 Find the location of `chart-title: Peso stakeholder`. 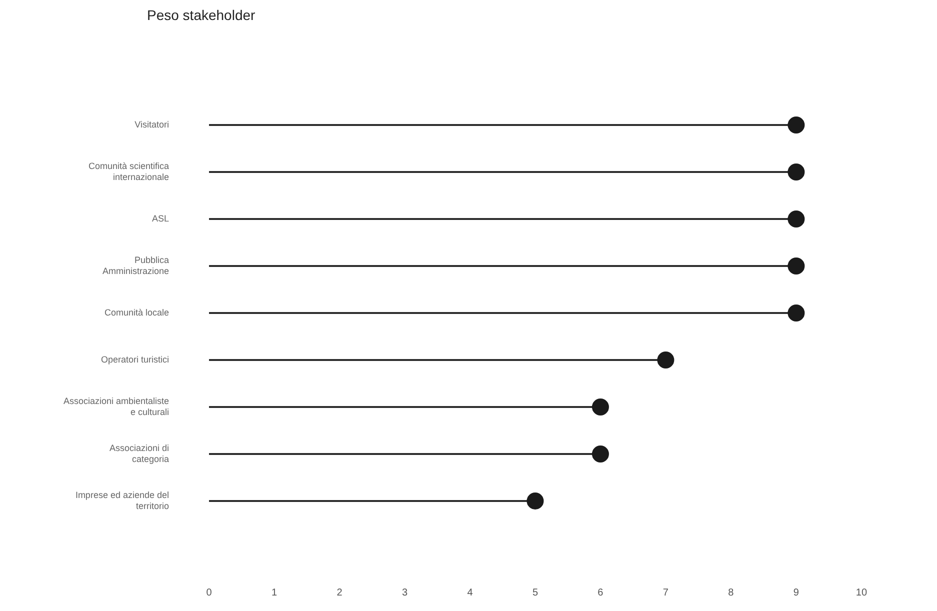

chart-title: Peso stakeholder is located at coordinates (201, 16).